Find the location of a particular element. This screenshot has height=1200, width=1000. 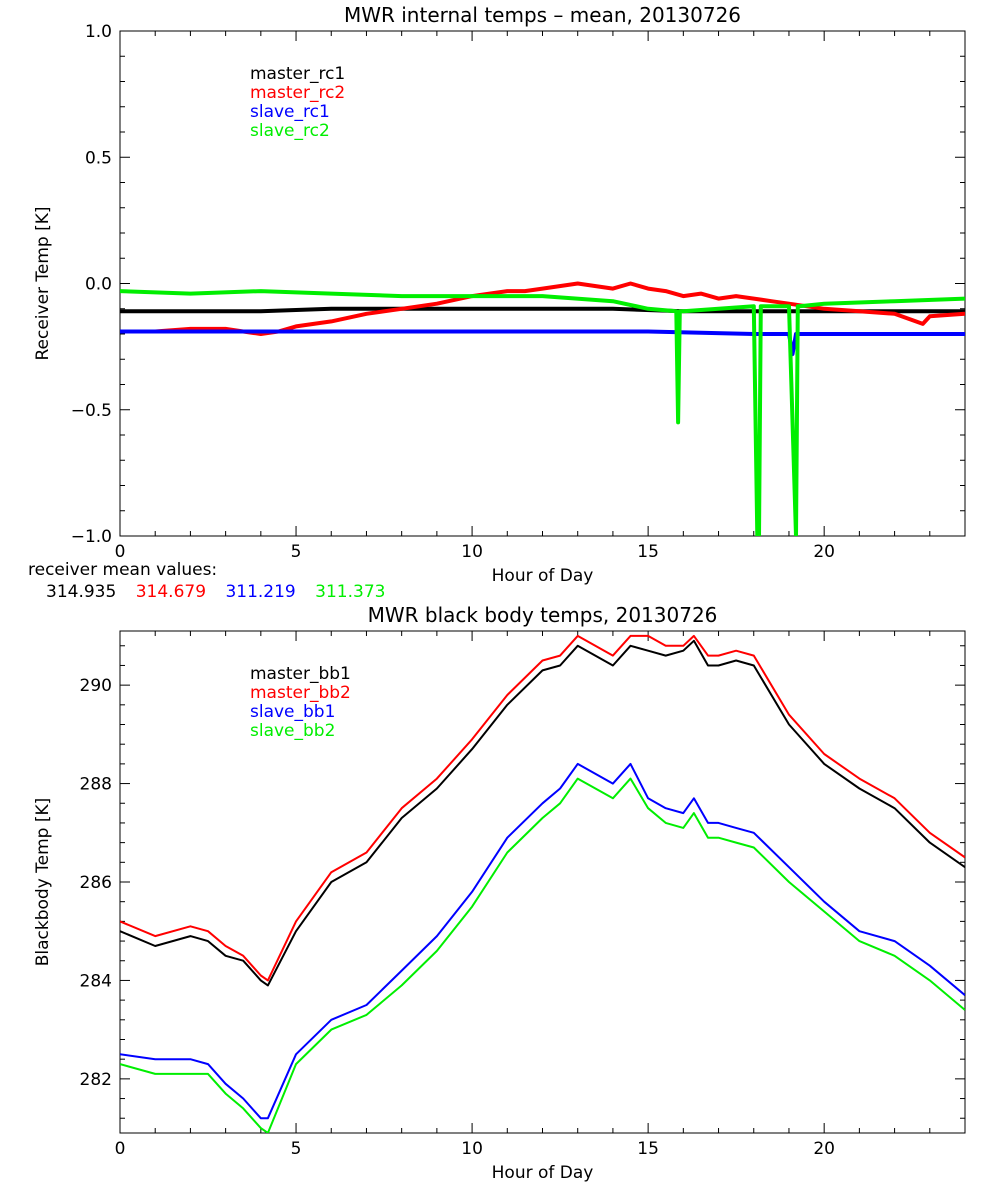

receiver-mean-values: 314.935 314.679 311.219 311.373 is located at coordinates (222, 592).